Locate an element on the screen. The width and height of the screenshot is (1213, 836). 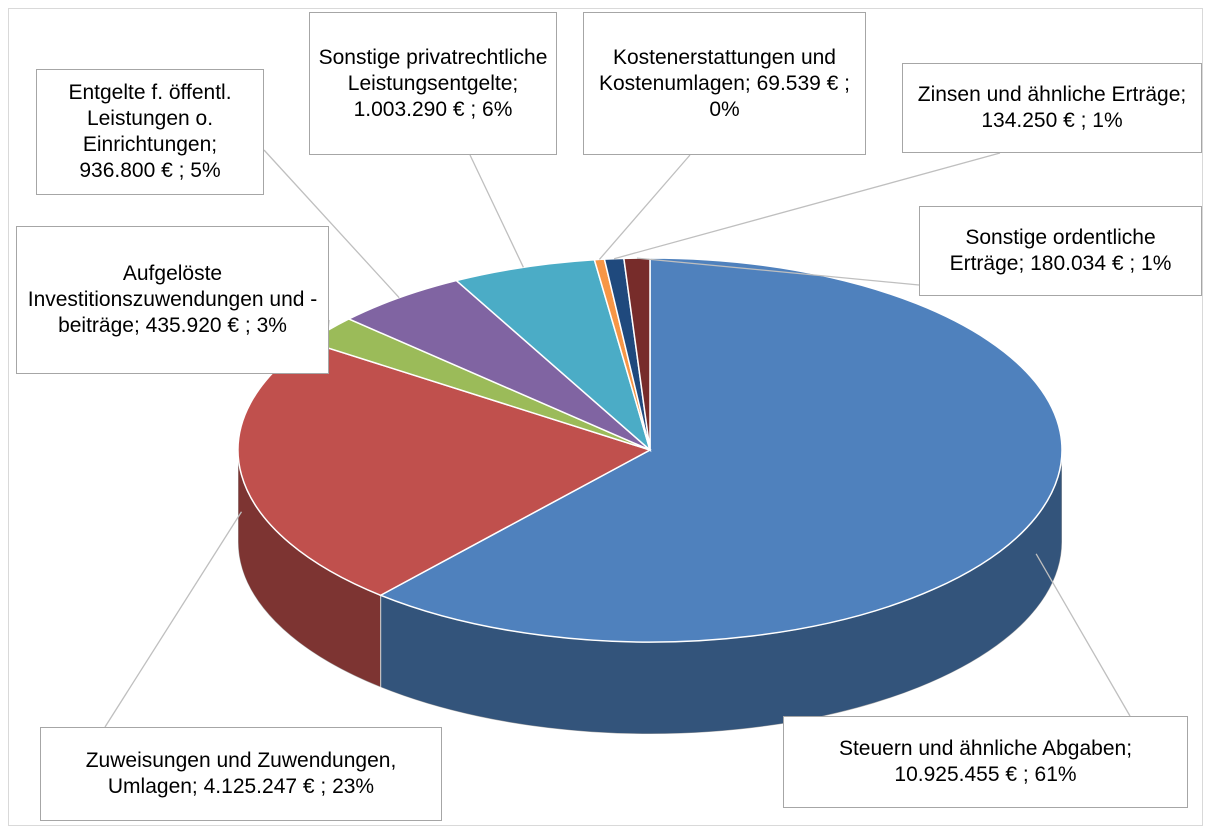
side-shade is located at coordinates (309, 569).